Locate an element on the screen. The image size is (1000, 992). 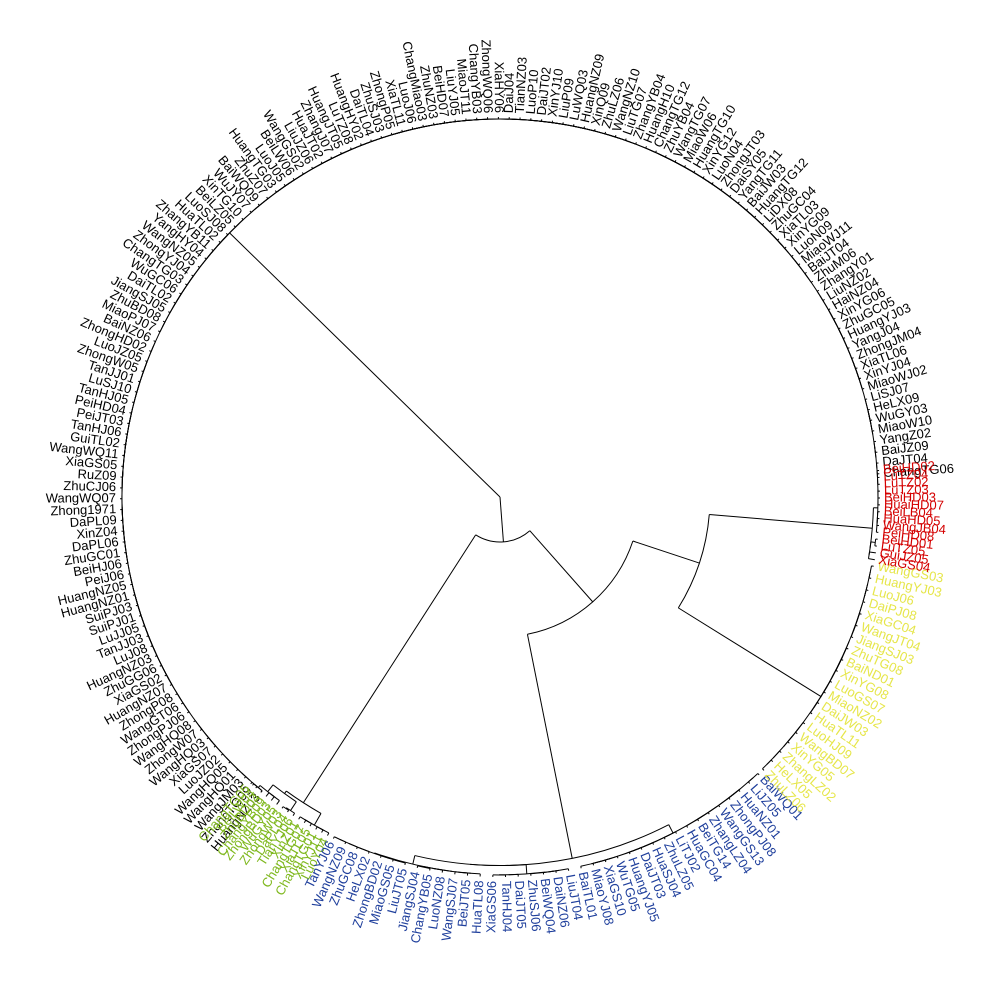
leaf-label: PeiHD08 is located at coordinates (908, 534).